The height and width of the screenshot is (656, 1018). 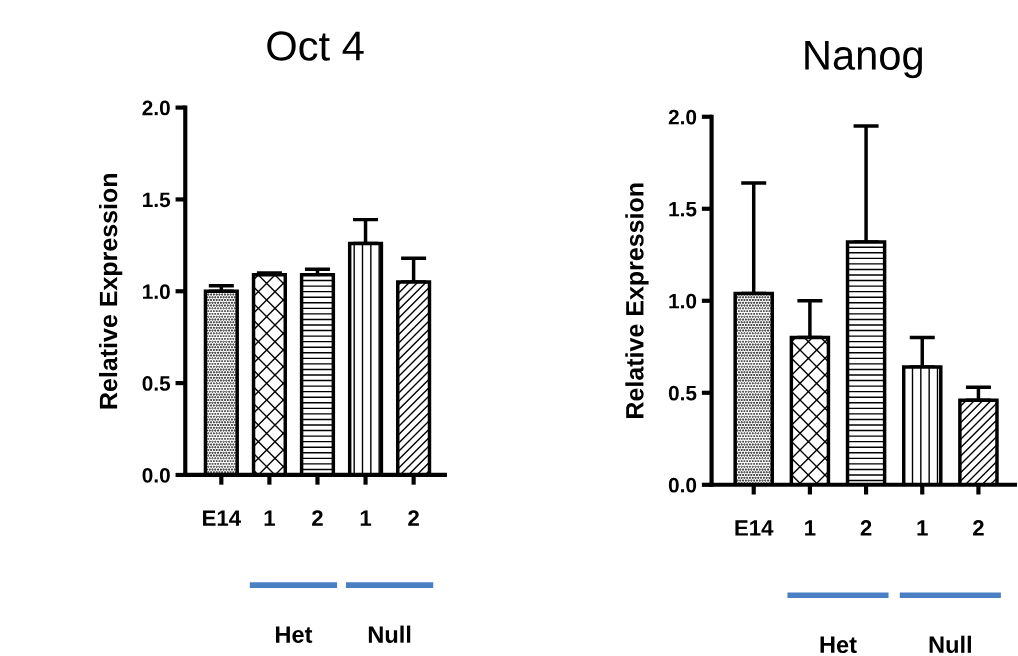 What do you see at coordinates (315, 46) in the screenshot?
I see `chart-title: Oct 4` at bounding box center [315, 46].